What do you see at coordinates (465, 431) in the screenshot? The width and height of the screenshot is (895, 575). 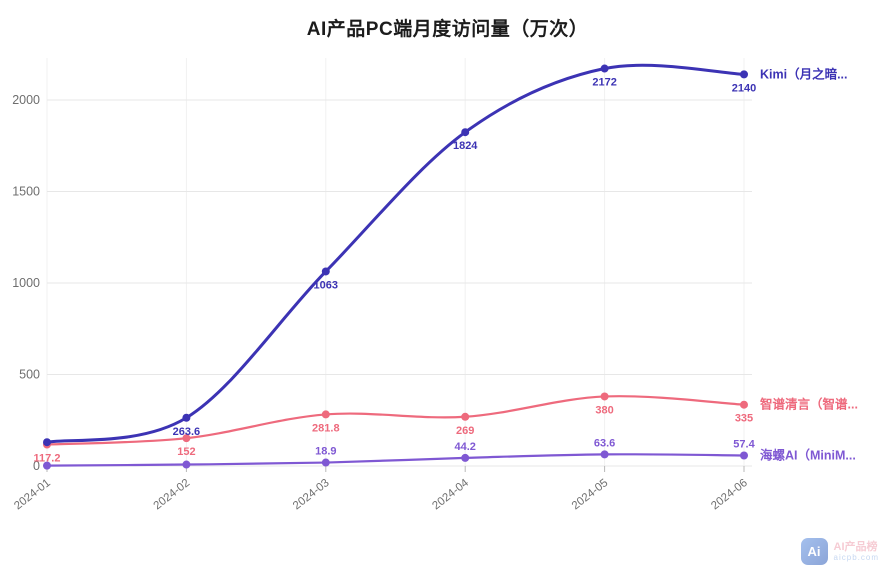 I see `svg-text: 269` at bounding box center [465, 431].